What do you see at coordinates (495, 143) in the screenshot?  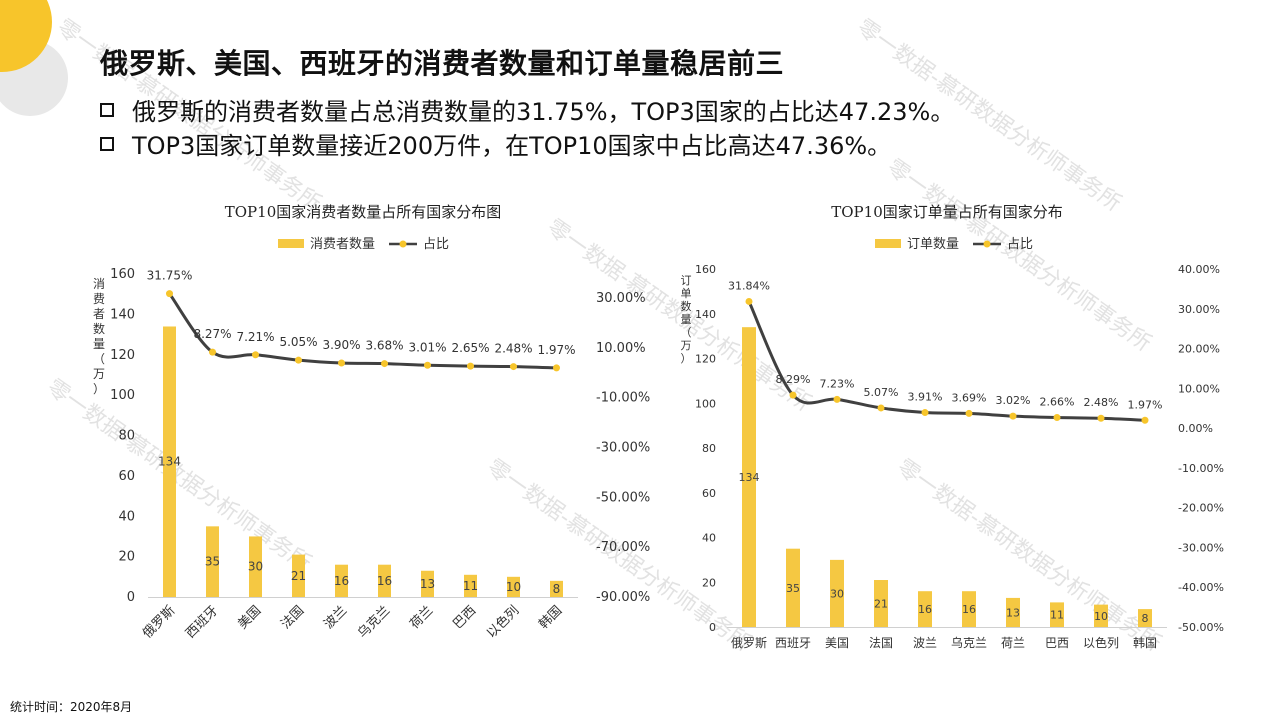 I see `bullet-item: TOP3国家订单数量接近200万件，在TOP10国家中占比高达47.36%。` at bounding box center [495, 143].